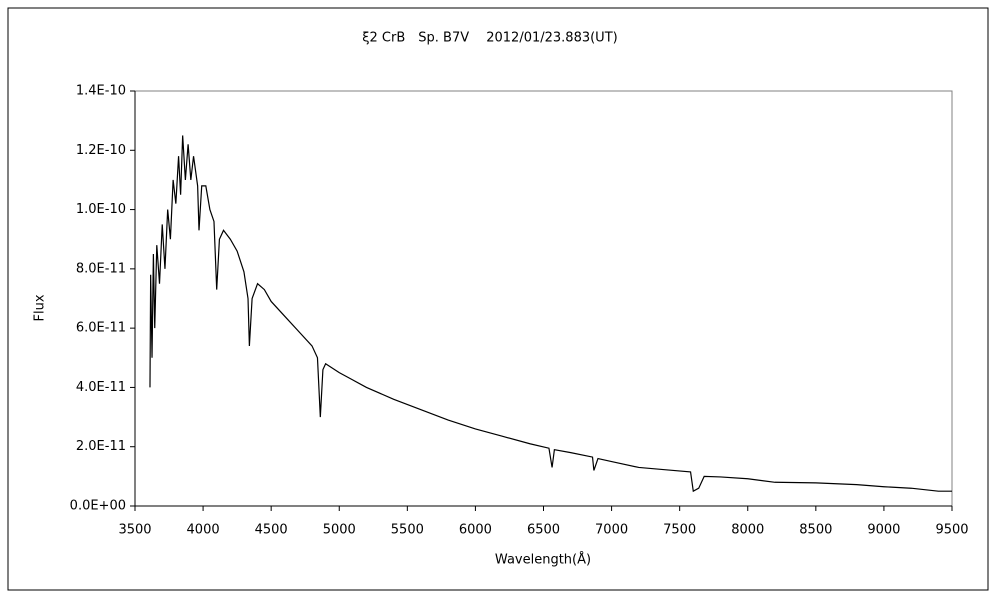 The height and width of the screenshot is (600, 1000). I want to click on x-tick-label: 4500, so click(271, 530).